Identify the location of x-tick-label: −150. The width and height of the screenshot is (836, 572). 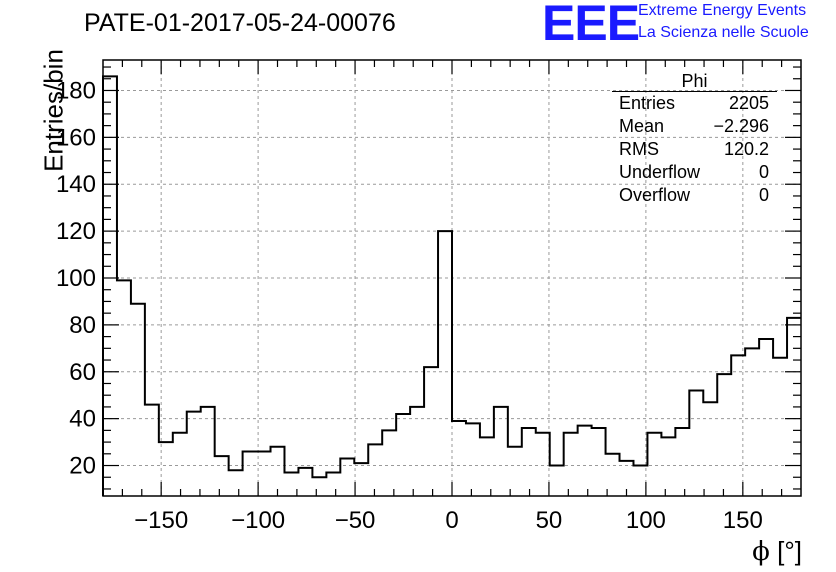
(161, 520).